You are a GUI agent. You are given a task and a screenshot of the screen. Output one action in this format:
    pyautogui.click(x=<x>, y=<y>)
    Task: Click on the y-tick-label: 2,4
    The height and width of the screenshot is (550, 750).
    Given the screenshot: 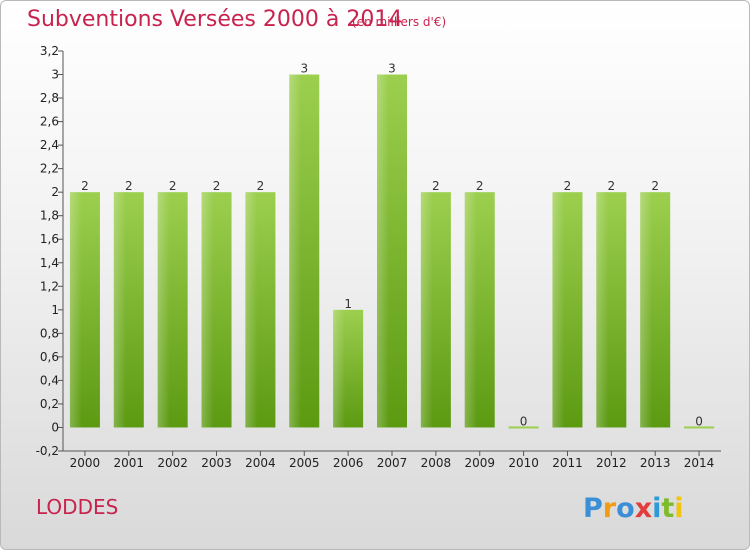 What is the action you would take?
    pyautogui.click(x=49, y=145)
    